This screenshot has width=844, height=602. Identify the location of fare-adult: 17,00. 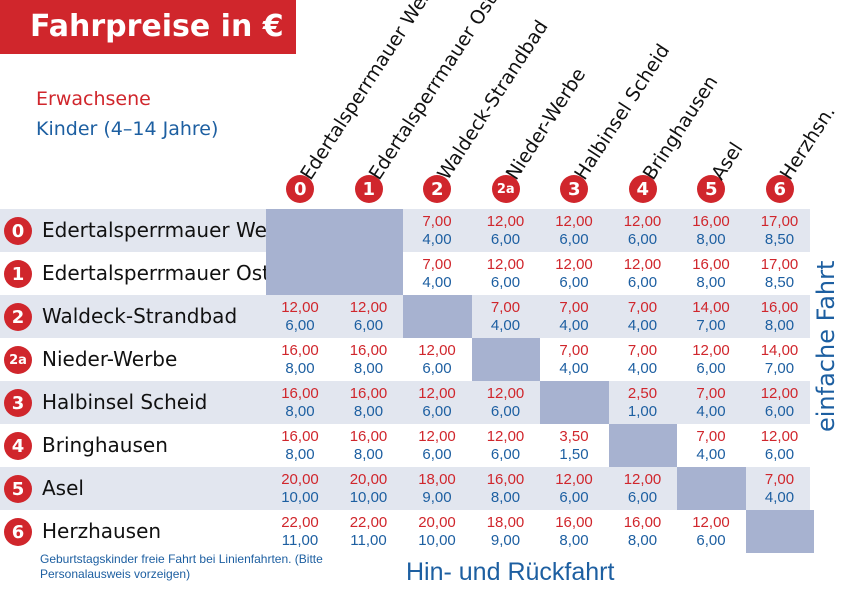
(779, 221).